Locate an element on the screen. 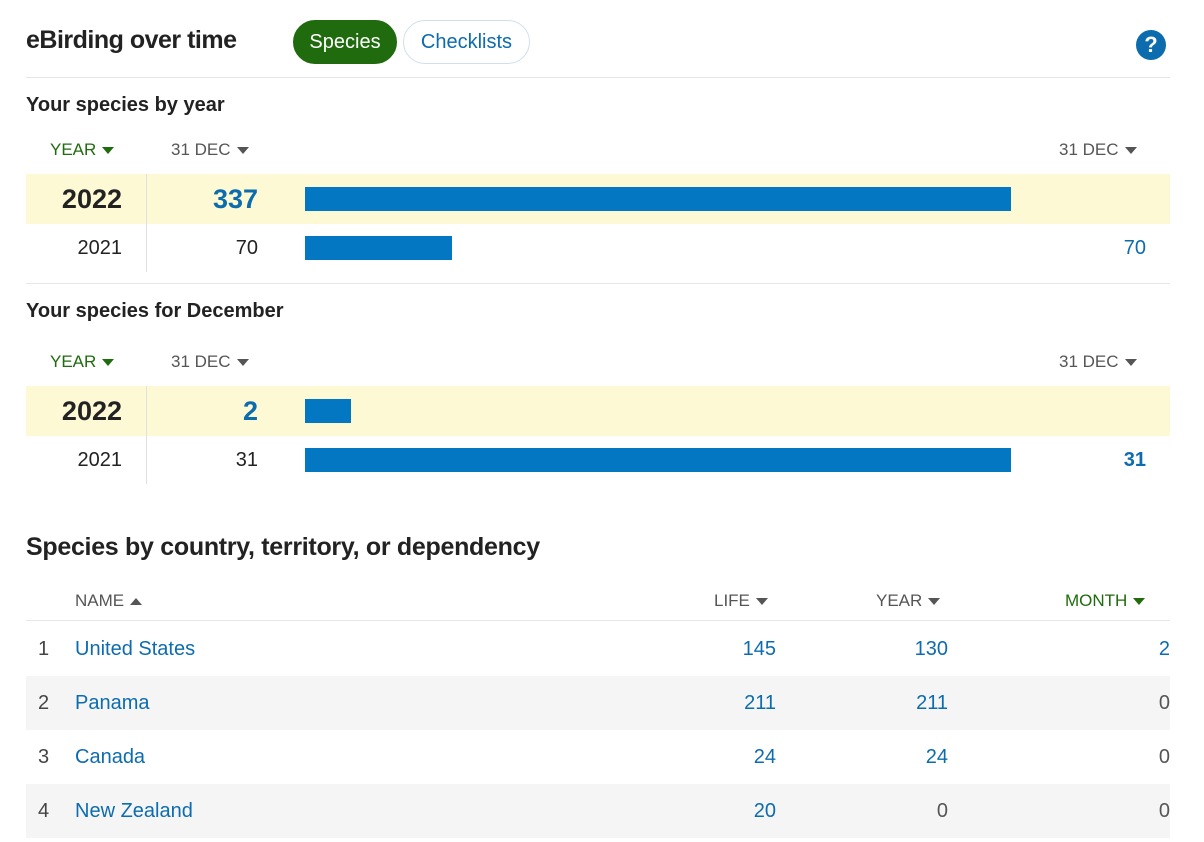 Image resolution: width=1204 pixels, height=842 pixels. month-count: 2 is located at coordinates (1164, 649).